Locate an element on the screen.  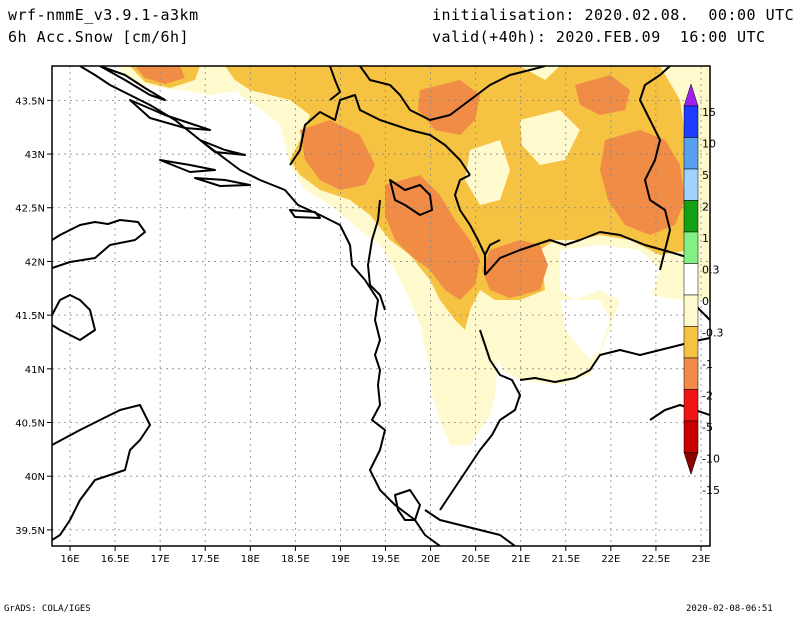
lon-tick-label: 20.5E is located at coordinates (475, 559).